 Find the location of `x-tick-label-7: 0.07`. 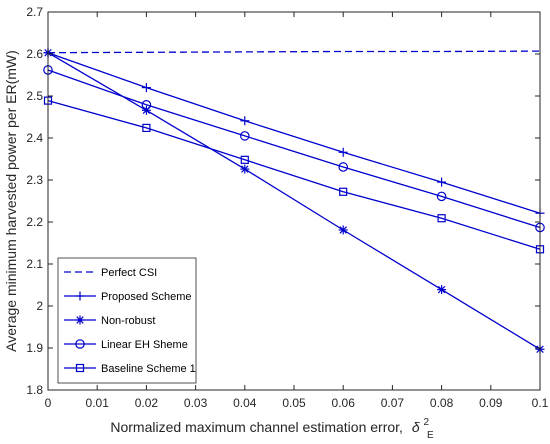

x-tick-label-7: 0.07 is located at coordinates (393, 403).